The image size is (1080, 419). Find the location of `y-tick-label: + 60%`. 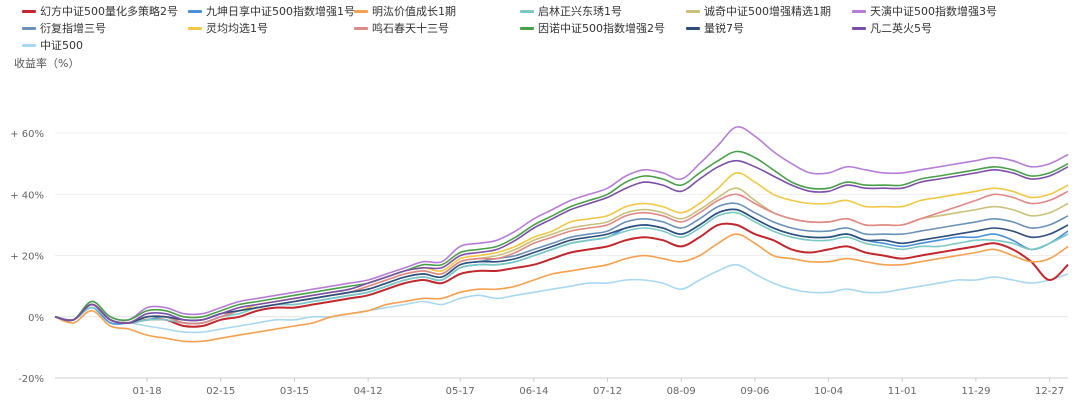

y-tick-label: + 60% is located at coordinates (27, 134).